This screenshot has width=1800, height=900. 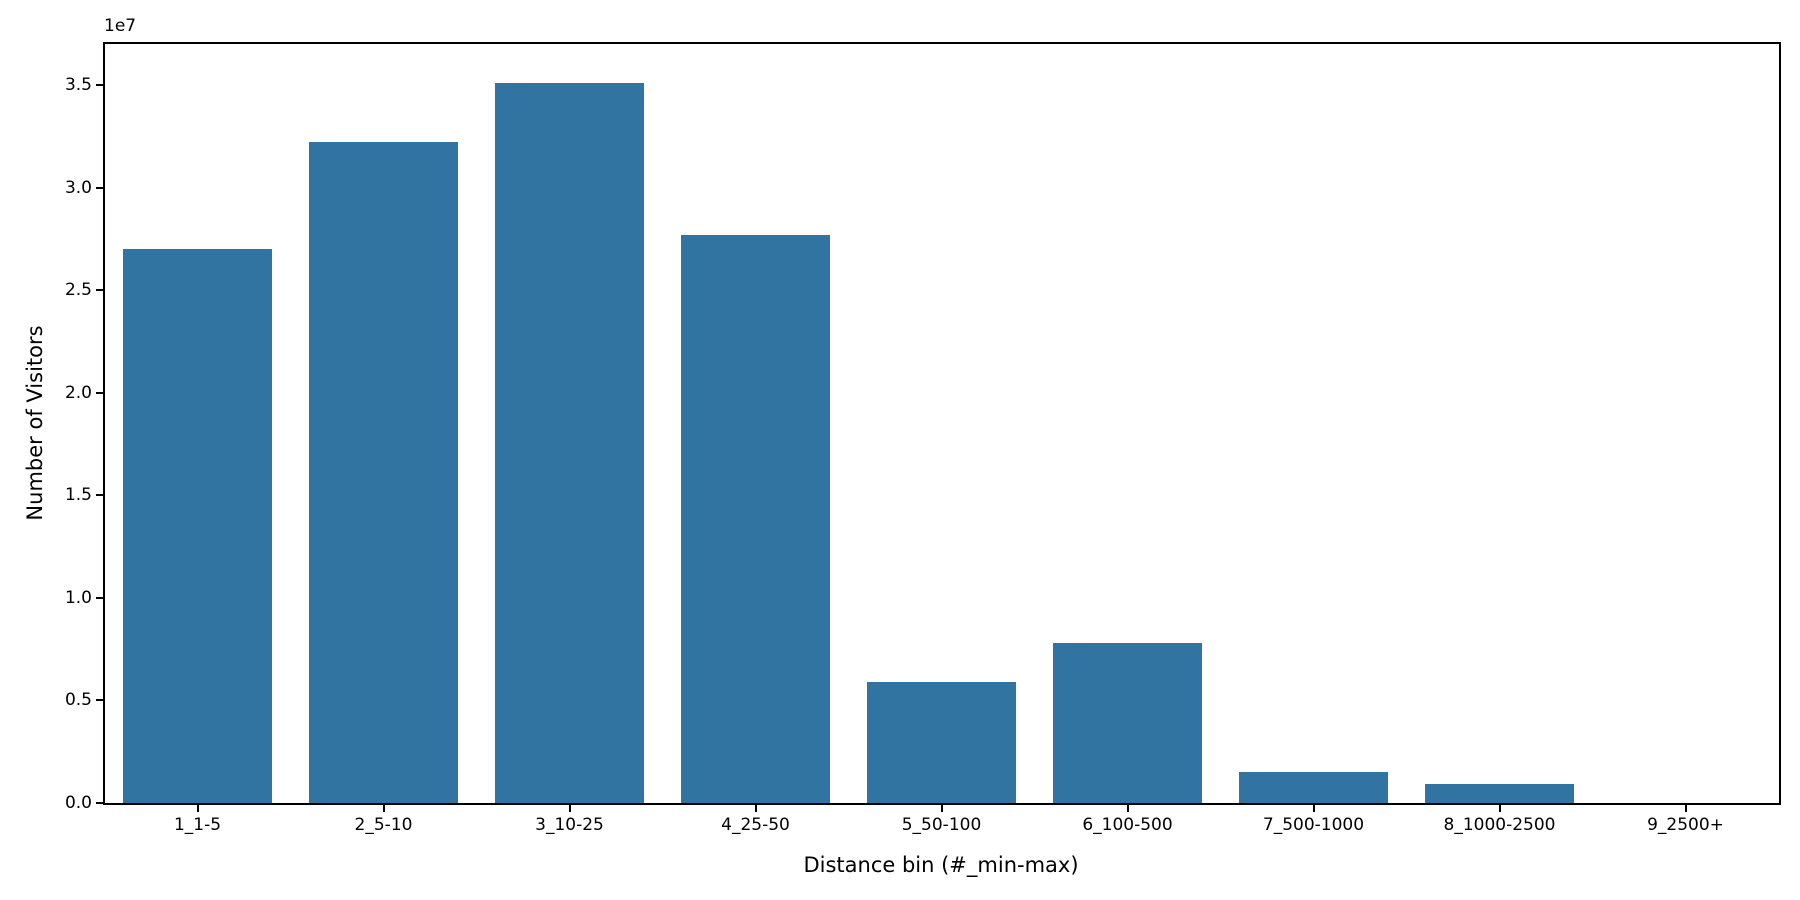 I want to click on x-tick-label-3_10-25: 3_10-25, so click(x=569, y=825).